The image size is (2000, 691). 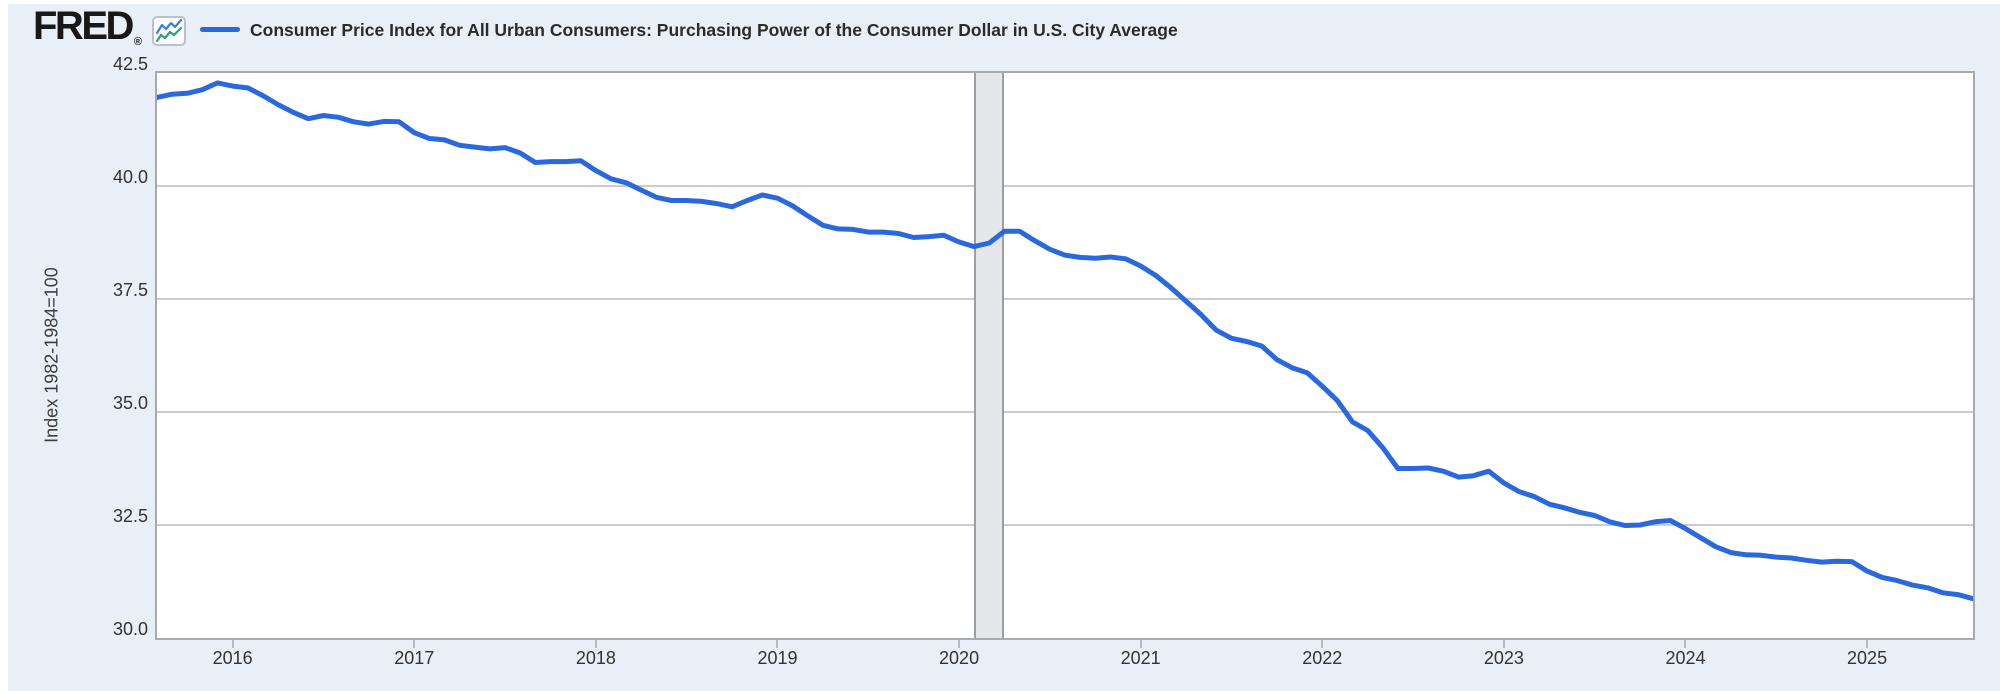 I want to click on legend-line-swatch, so click(x=220, y=29).